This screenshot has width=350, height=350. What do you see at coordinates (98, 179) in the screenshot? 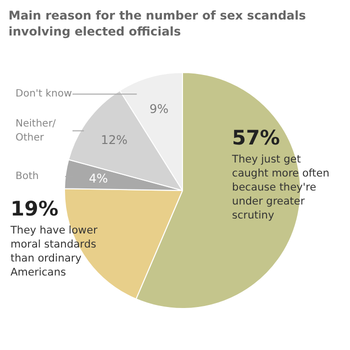
I see `data-label: 4%` at bounding box center [98, 179].